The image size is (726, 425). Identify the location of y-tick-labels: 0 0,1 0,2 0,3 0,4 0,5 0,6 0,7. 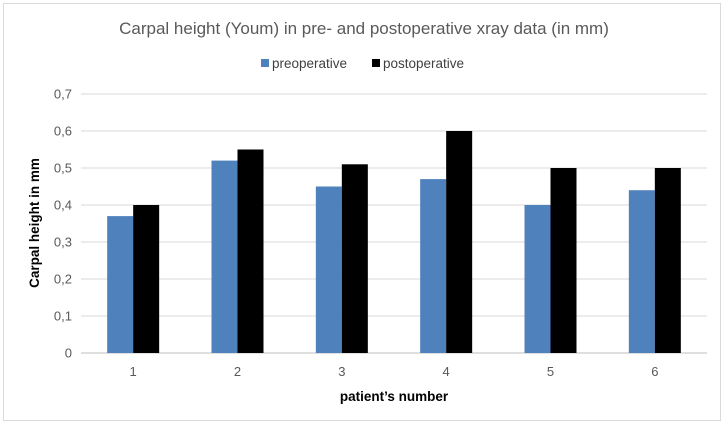
(63, 224).